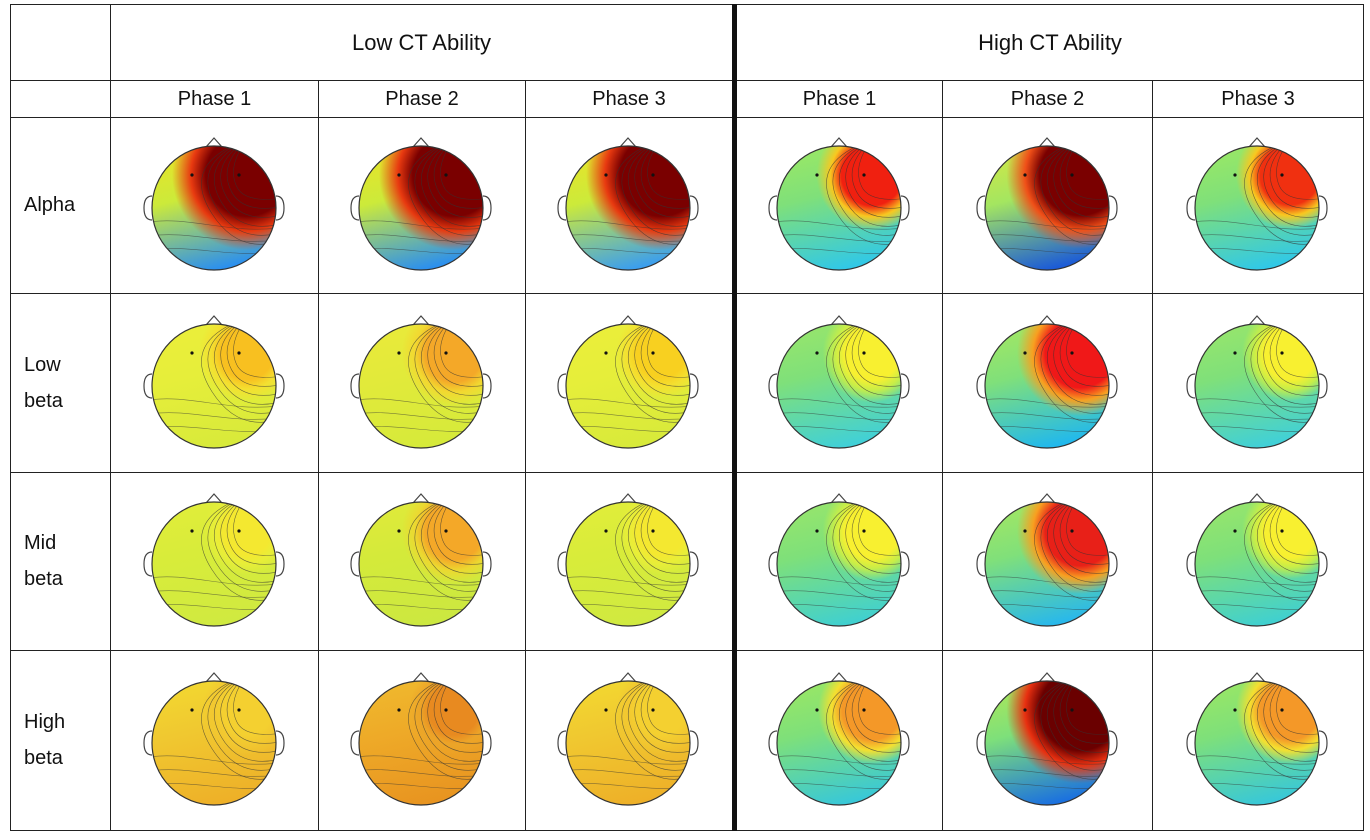 This screenshot has width=1370, height=840. Describe the element at coordinates (421, 42) in the screenshot. I see `group-header-low-ct: Low CT Ability` at that location.